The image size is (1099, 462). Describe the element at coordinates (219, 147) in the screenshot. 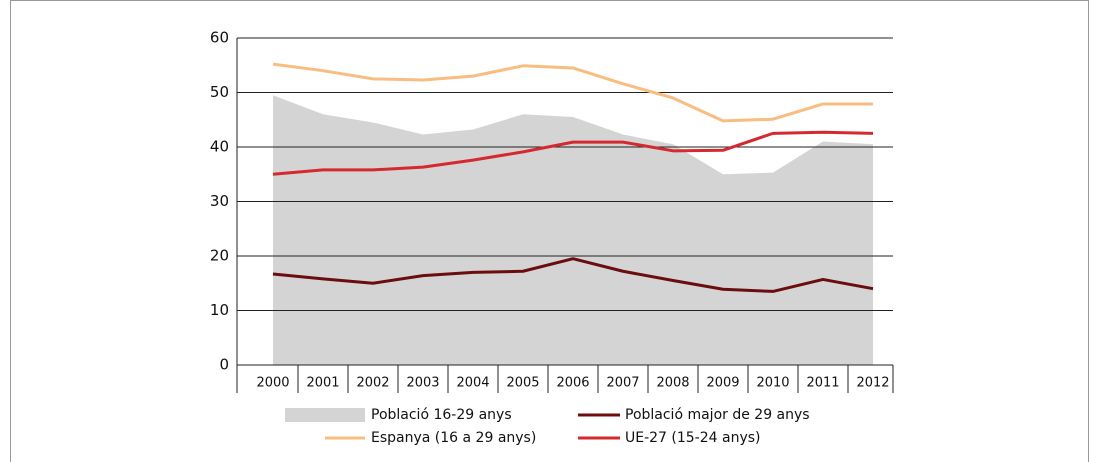

I see `y-tick-label: 40` at that location.